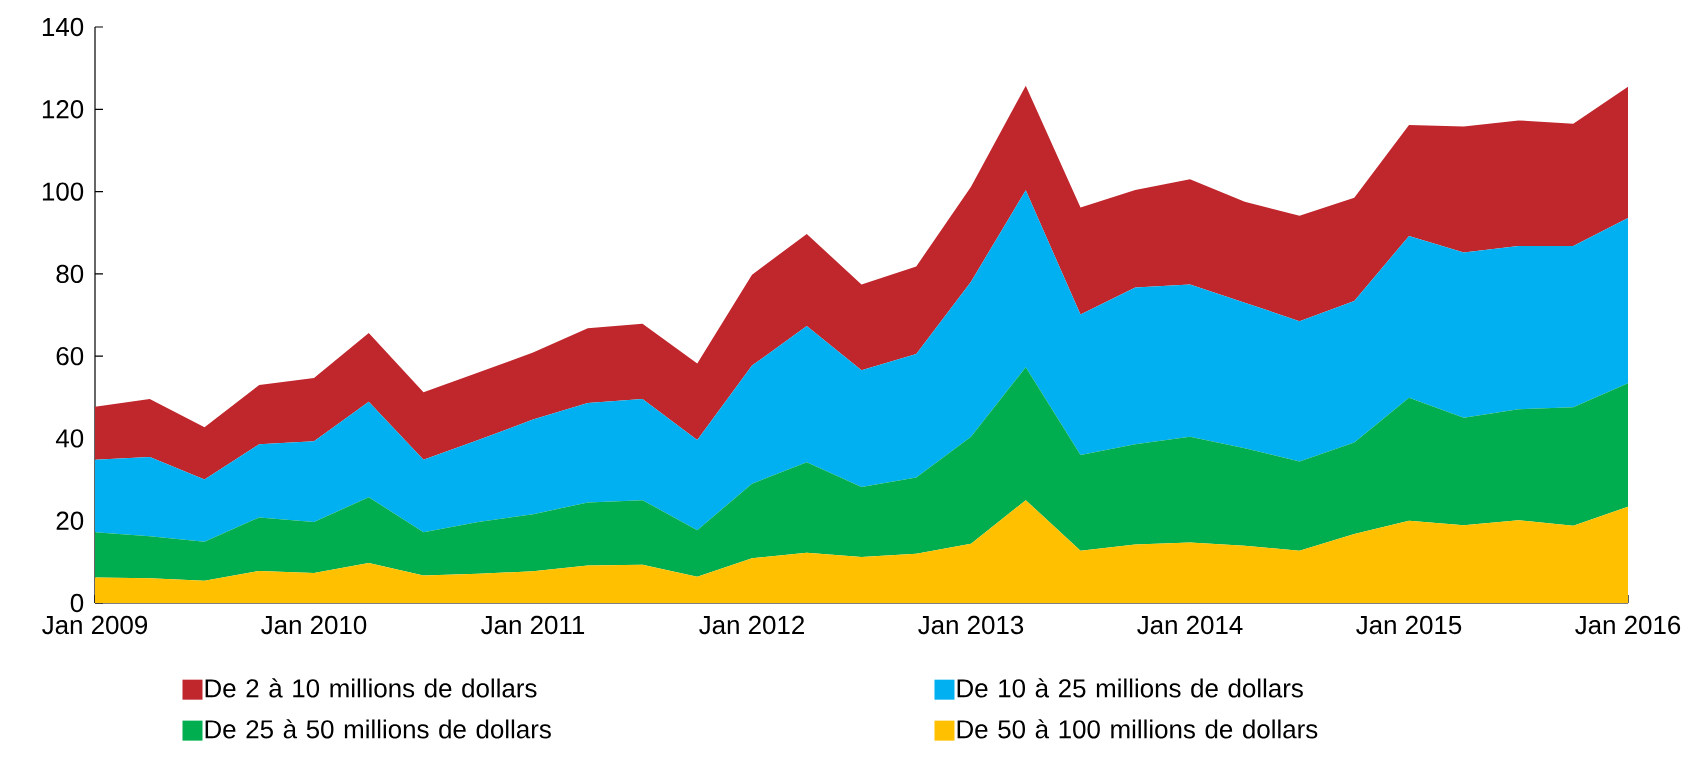 The width and height of the screenshot is (1699, 760). I want to click on y-tick-label: 80, so click(70, 274).